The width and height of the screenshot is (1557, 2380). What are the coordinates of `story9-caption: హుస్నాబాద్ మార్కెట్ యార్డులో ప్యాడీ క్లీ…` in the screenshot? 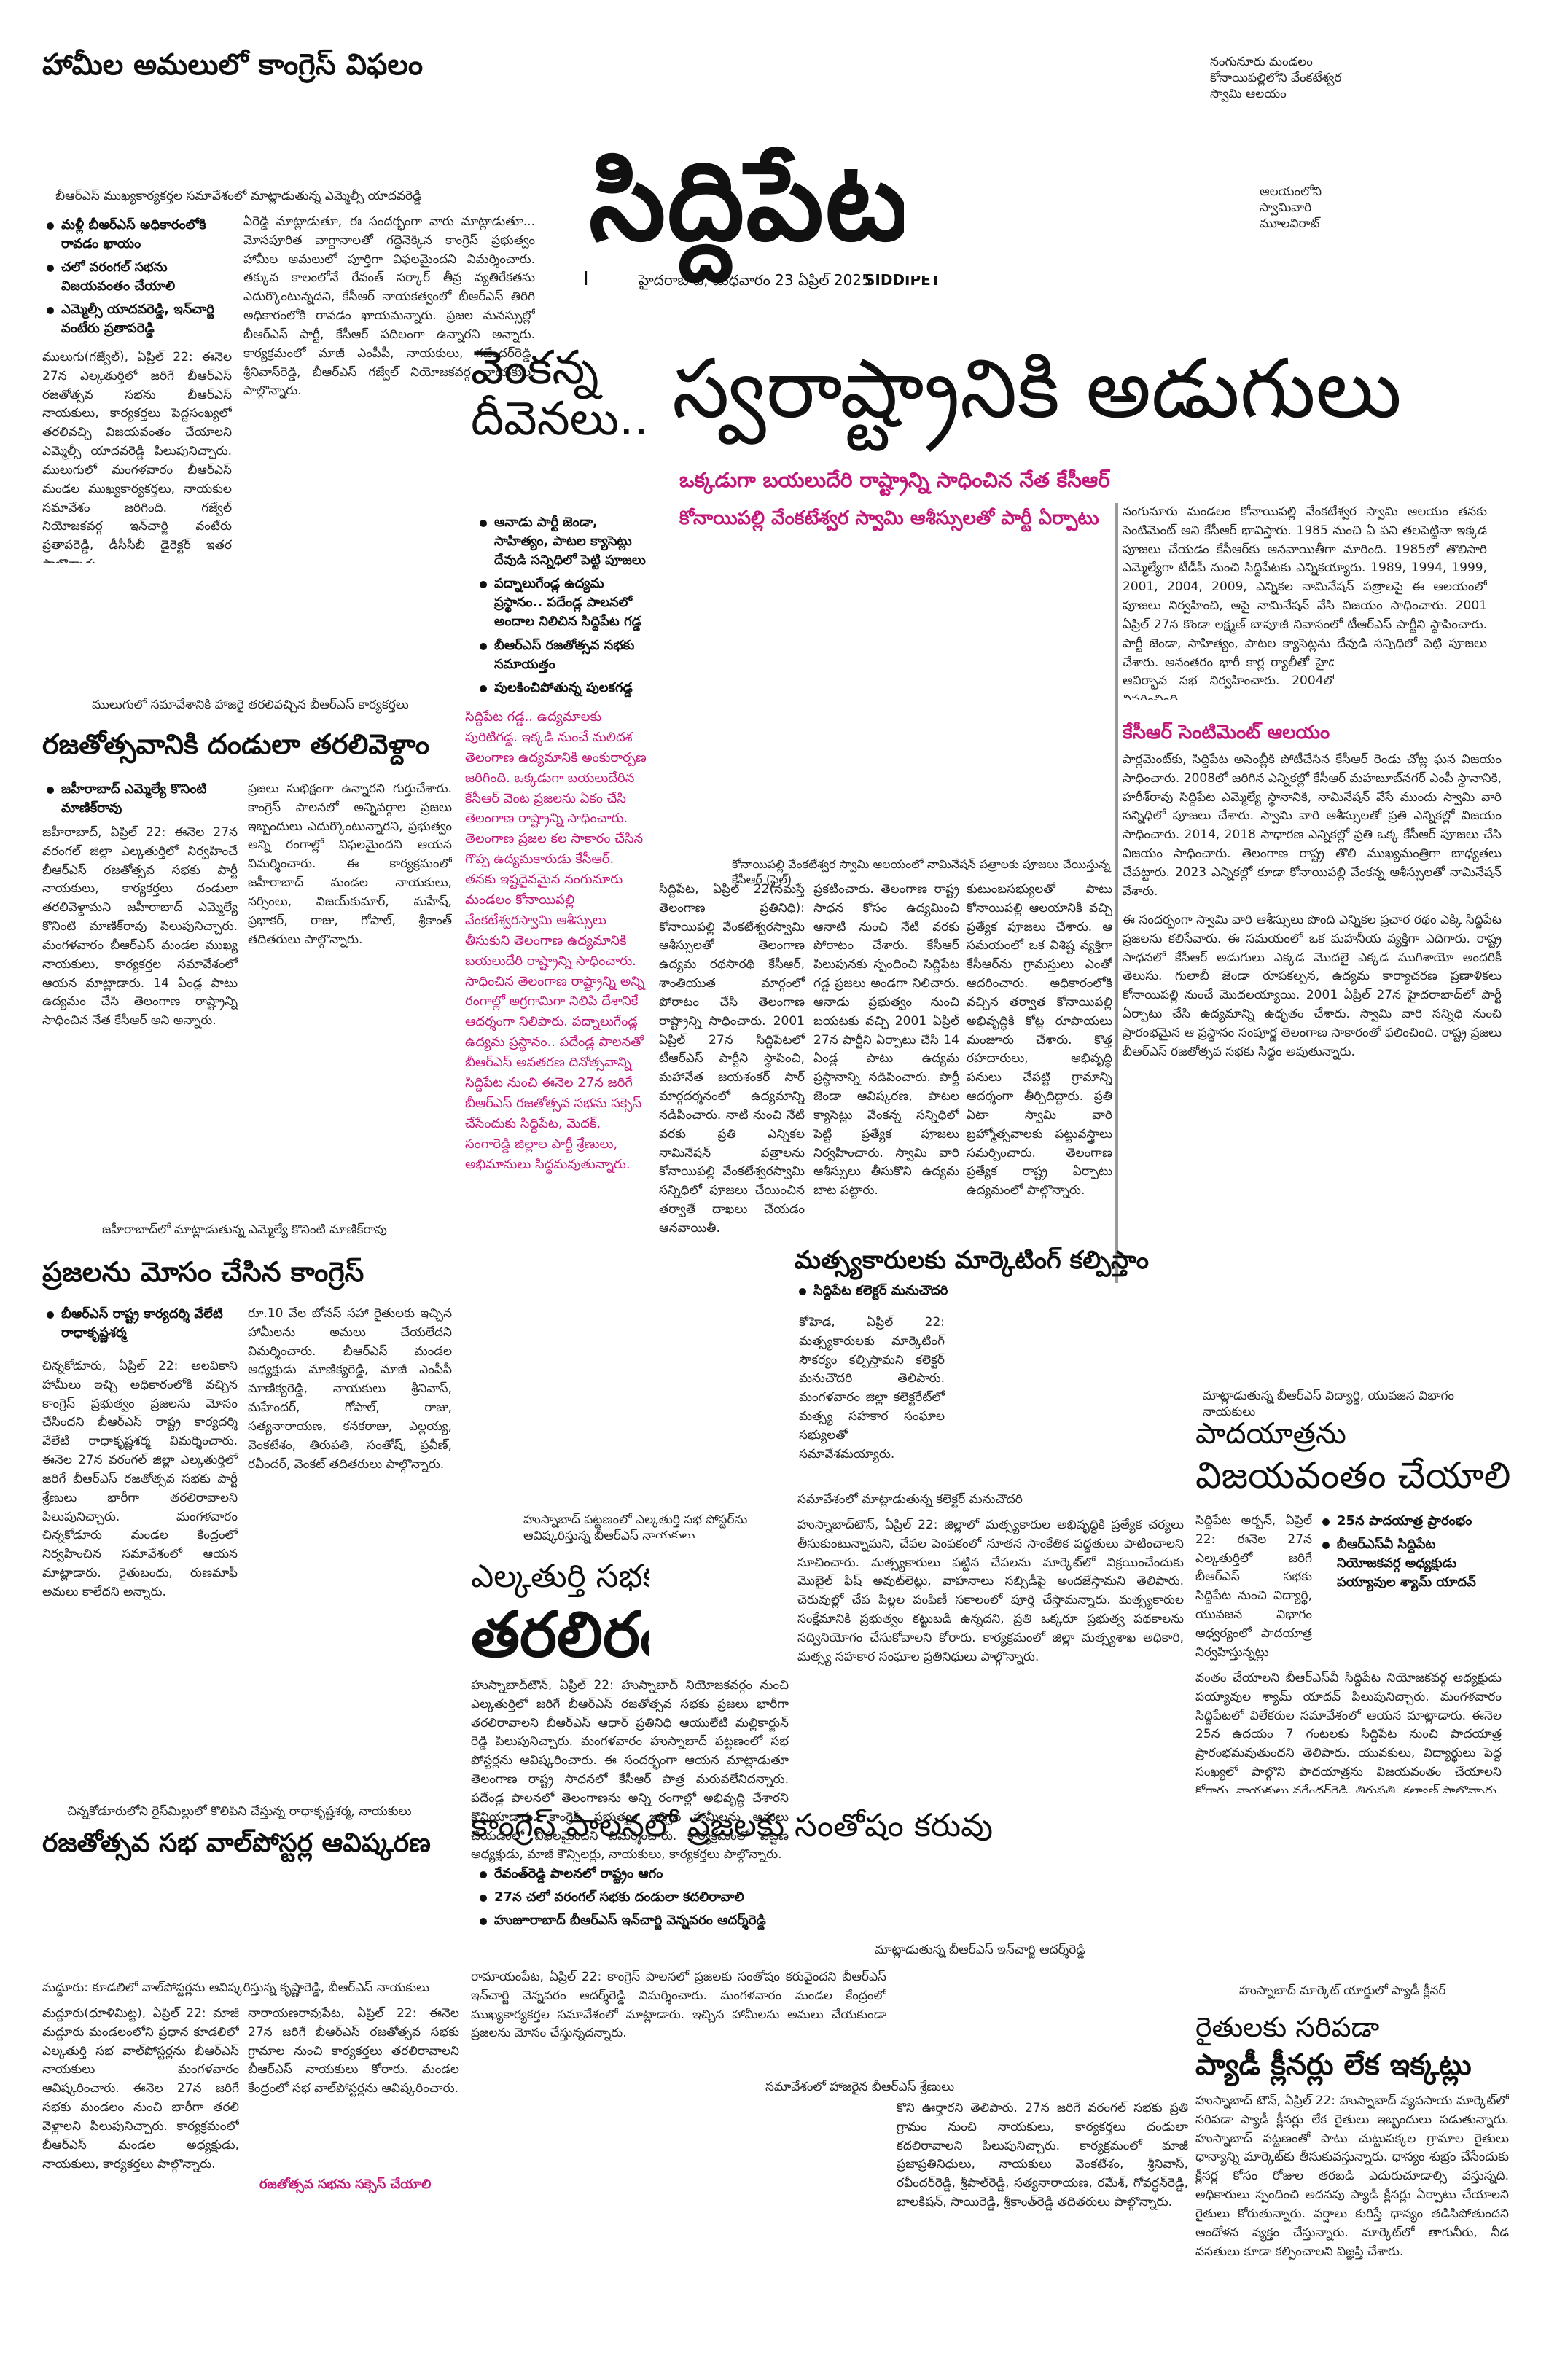 It's located at (1342, 1990).